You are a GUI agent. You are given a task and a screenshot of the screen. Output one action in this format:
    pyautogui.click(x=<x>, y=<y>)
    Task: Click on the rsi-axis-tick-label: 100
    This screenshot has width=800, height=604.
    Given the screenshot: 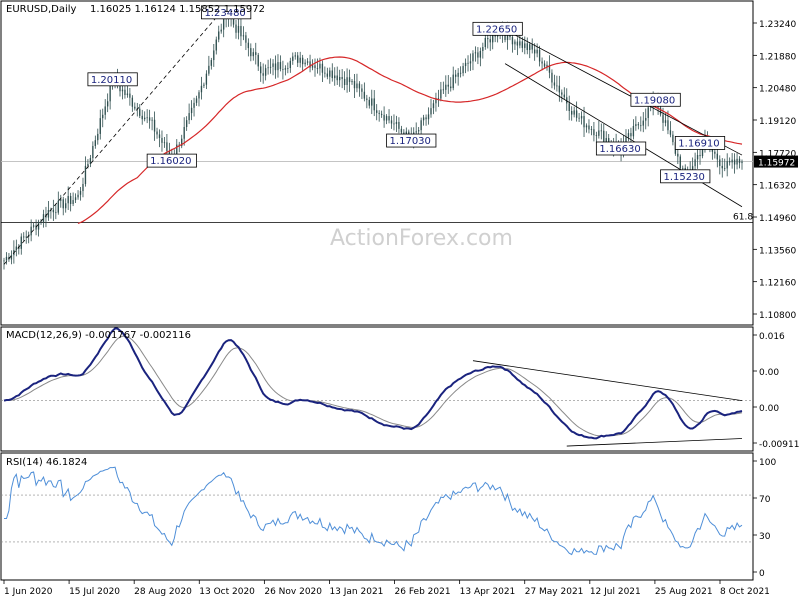 What is the action you would take?
    pyautogui.click(x=767, y=463)
    